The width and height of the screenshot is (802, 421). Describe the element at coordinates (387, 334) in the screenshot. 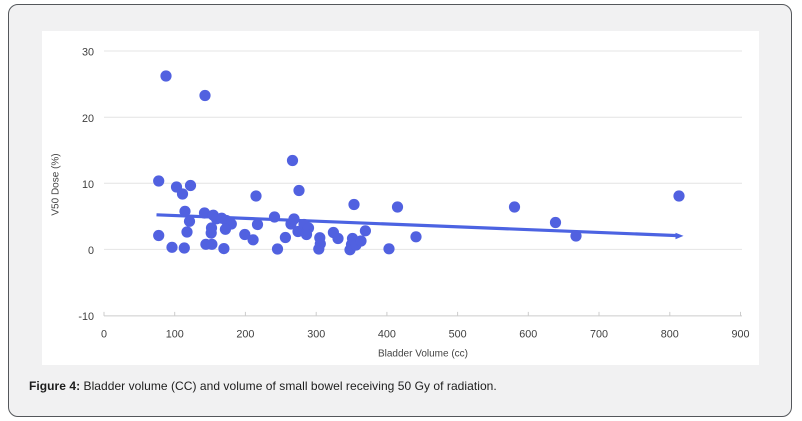

I see `svg-text: 400` at that location.